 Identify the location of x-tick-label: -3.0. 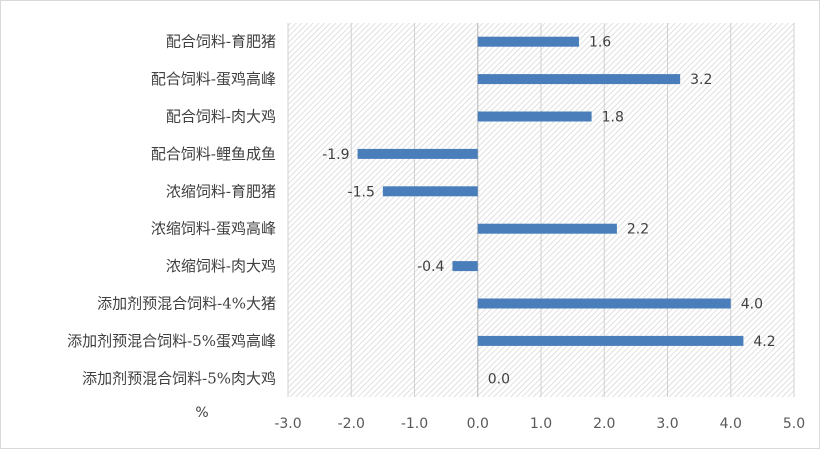
(287, 424).